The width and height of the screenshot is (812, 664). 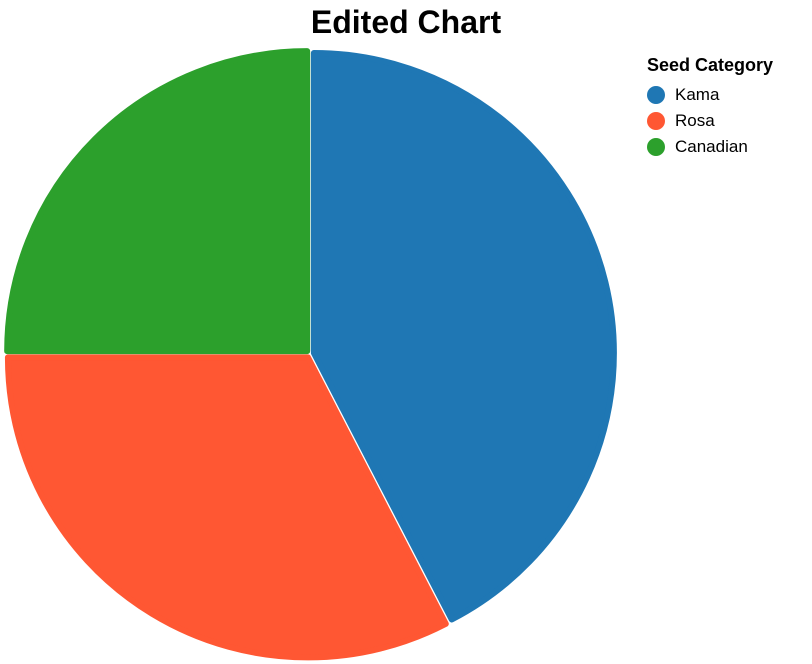 I want to click on legend-item-kama: Kama, so click(x=710, y=95).